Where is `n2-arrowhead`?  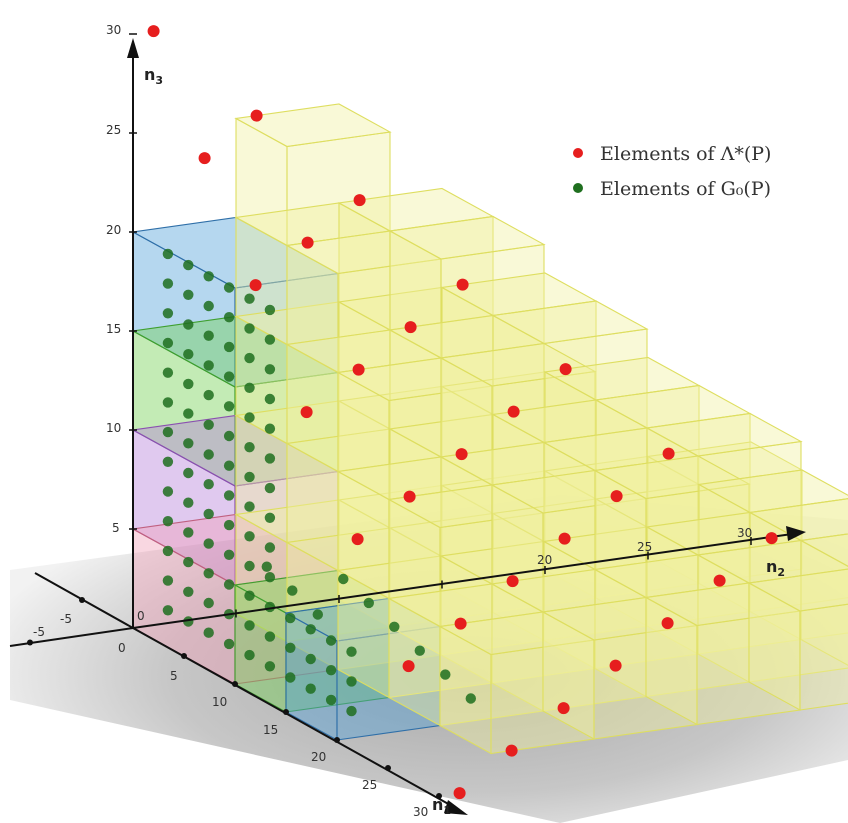 n2-arrowhead is located at coordinates (796, 533).